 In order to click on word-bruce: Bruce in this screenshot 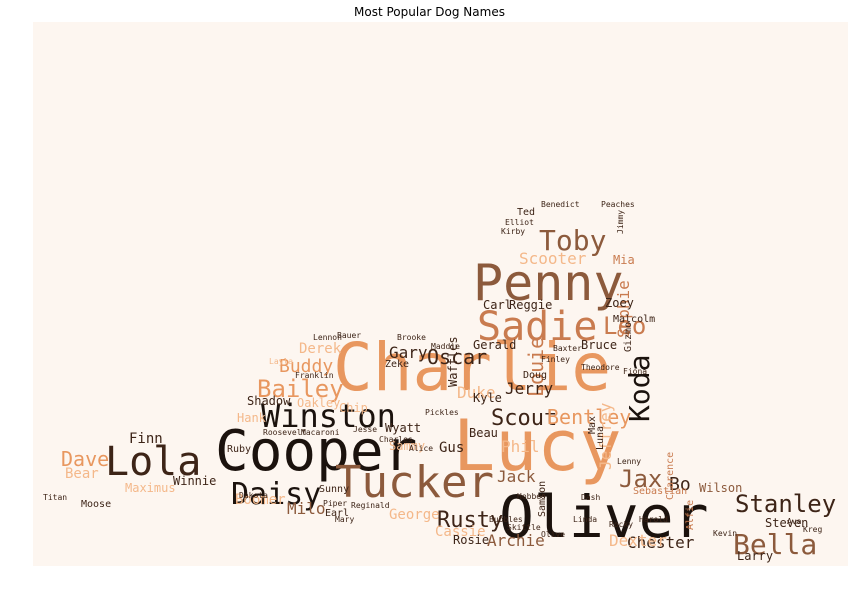, I will do `click(599, 345)`.